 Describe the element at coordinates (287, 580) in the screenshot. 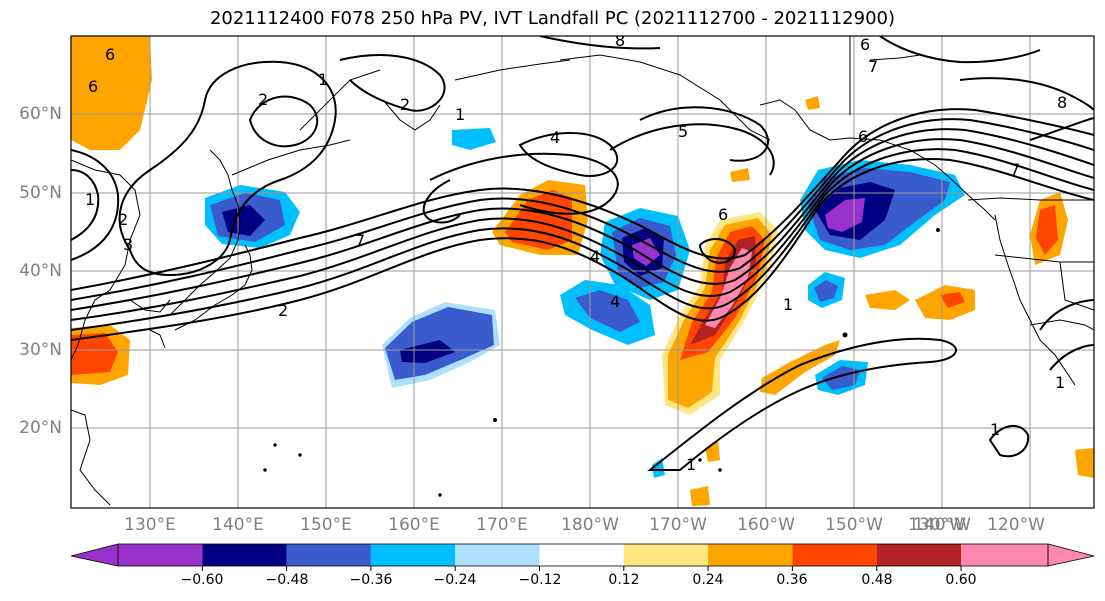

I see `colorbar-tick-label: −0.48` at that location.